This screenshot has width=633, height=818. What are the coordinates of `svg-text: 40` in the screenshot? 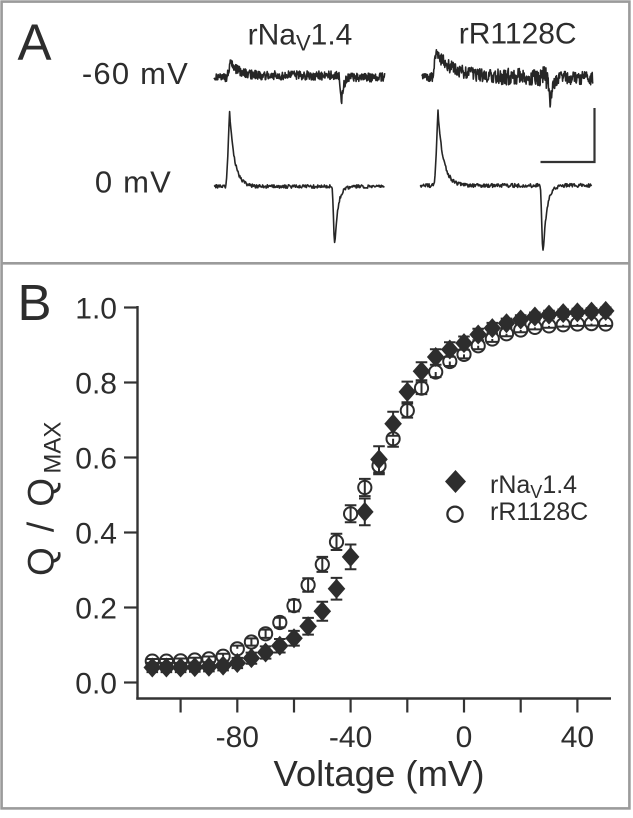 It's located at (577, 737).